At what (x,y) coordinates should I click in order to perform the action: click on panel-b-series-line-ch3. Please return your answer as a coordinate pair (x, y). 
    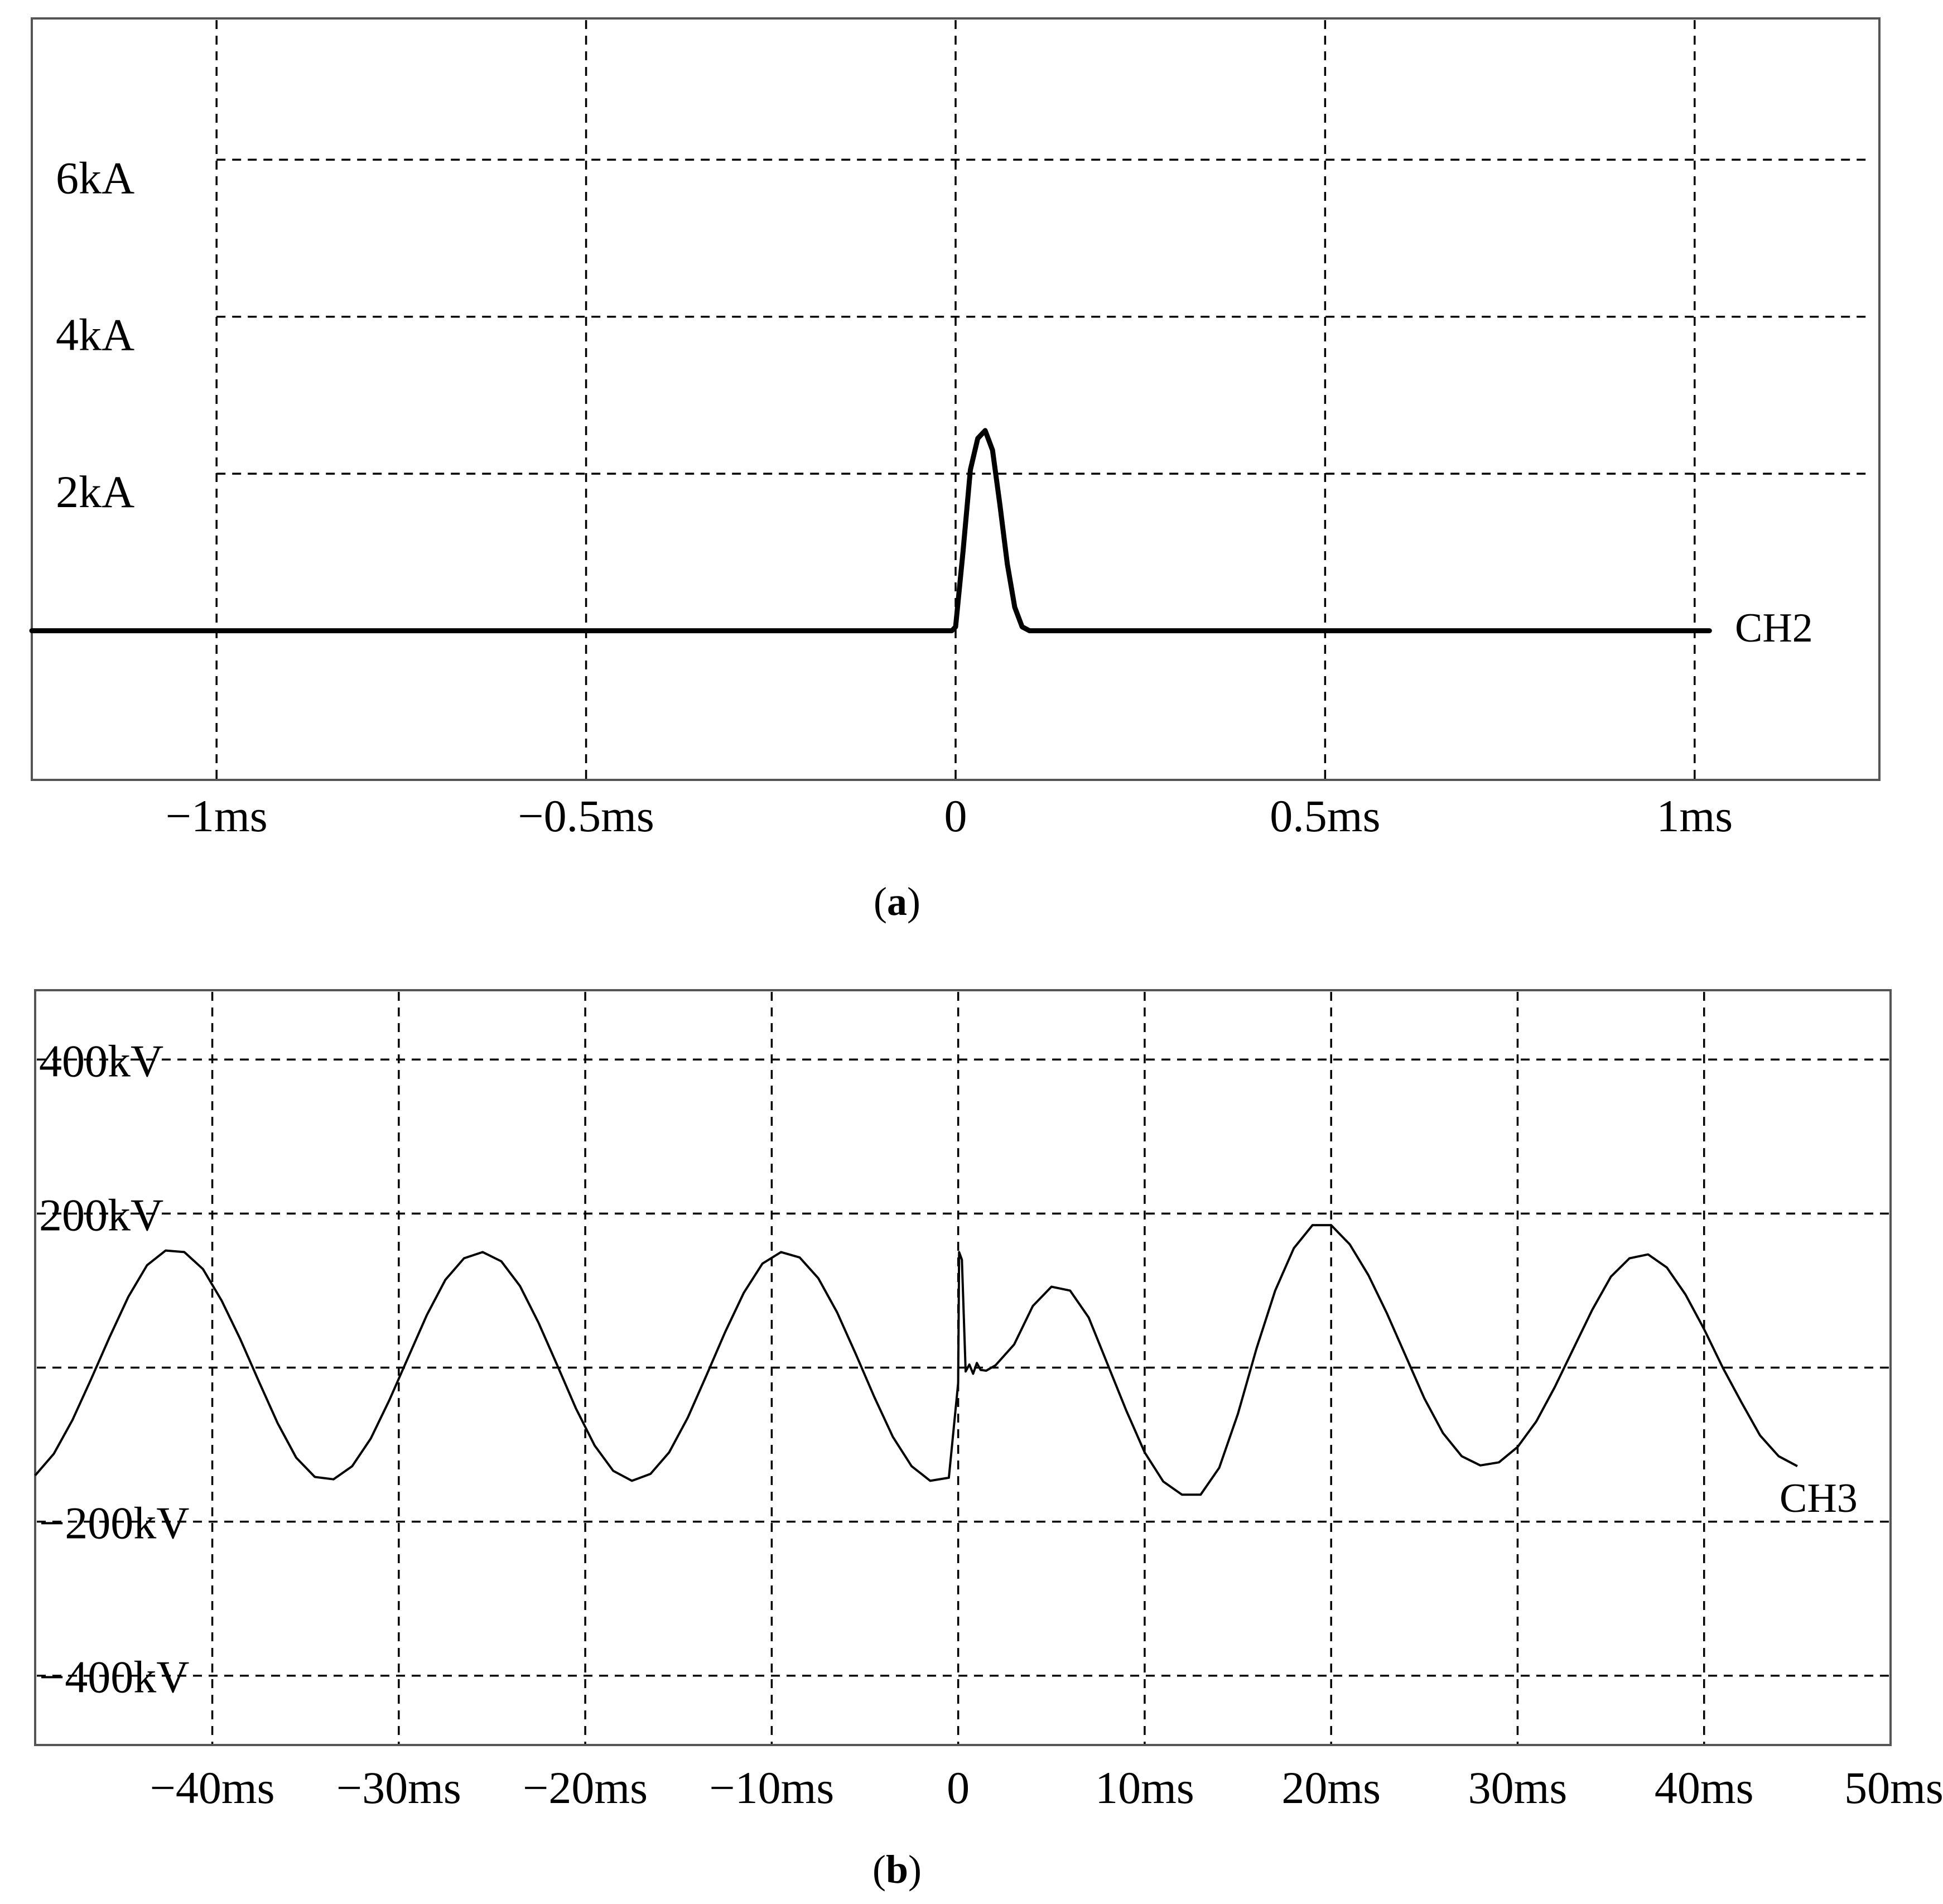
    Looking at the image, I should click on (916, 1360).